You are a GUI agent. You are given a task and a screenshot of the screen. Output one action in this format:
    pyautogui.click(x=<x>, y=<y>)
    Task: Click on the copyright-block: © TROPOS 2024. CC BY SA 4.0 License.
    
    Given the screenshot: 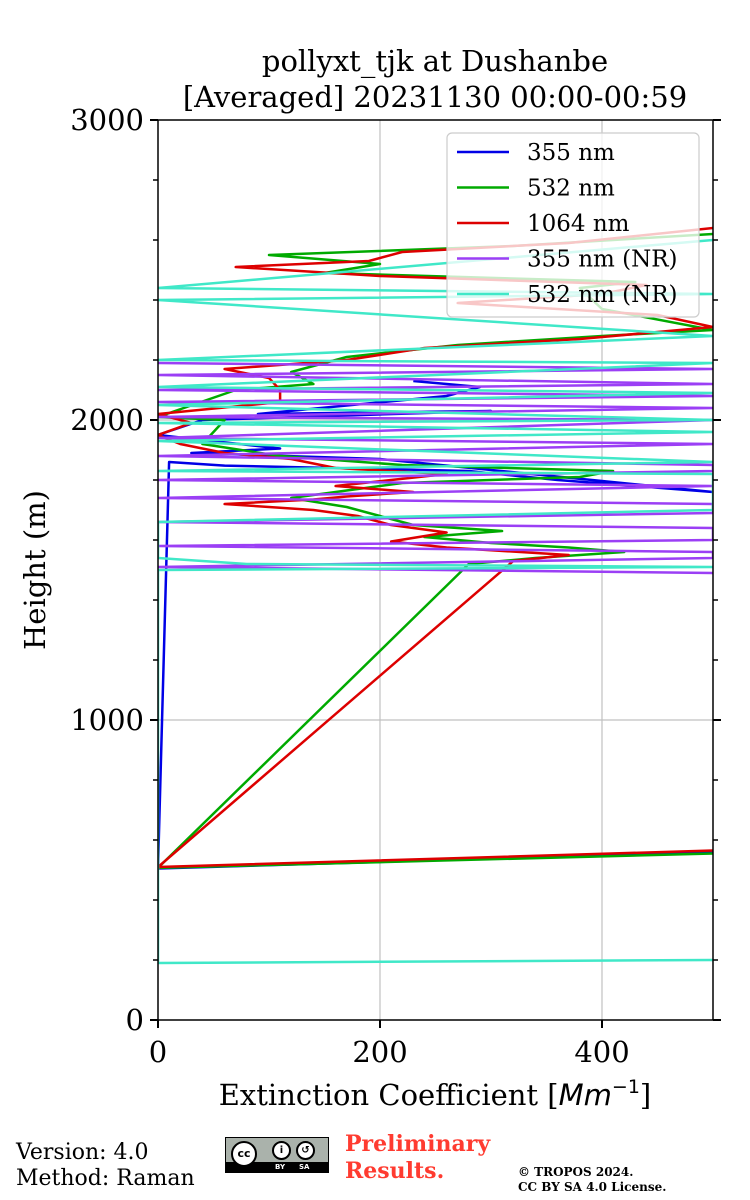 What is the action you would take?
    pyautogui.click(x=592, y=1180)
    